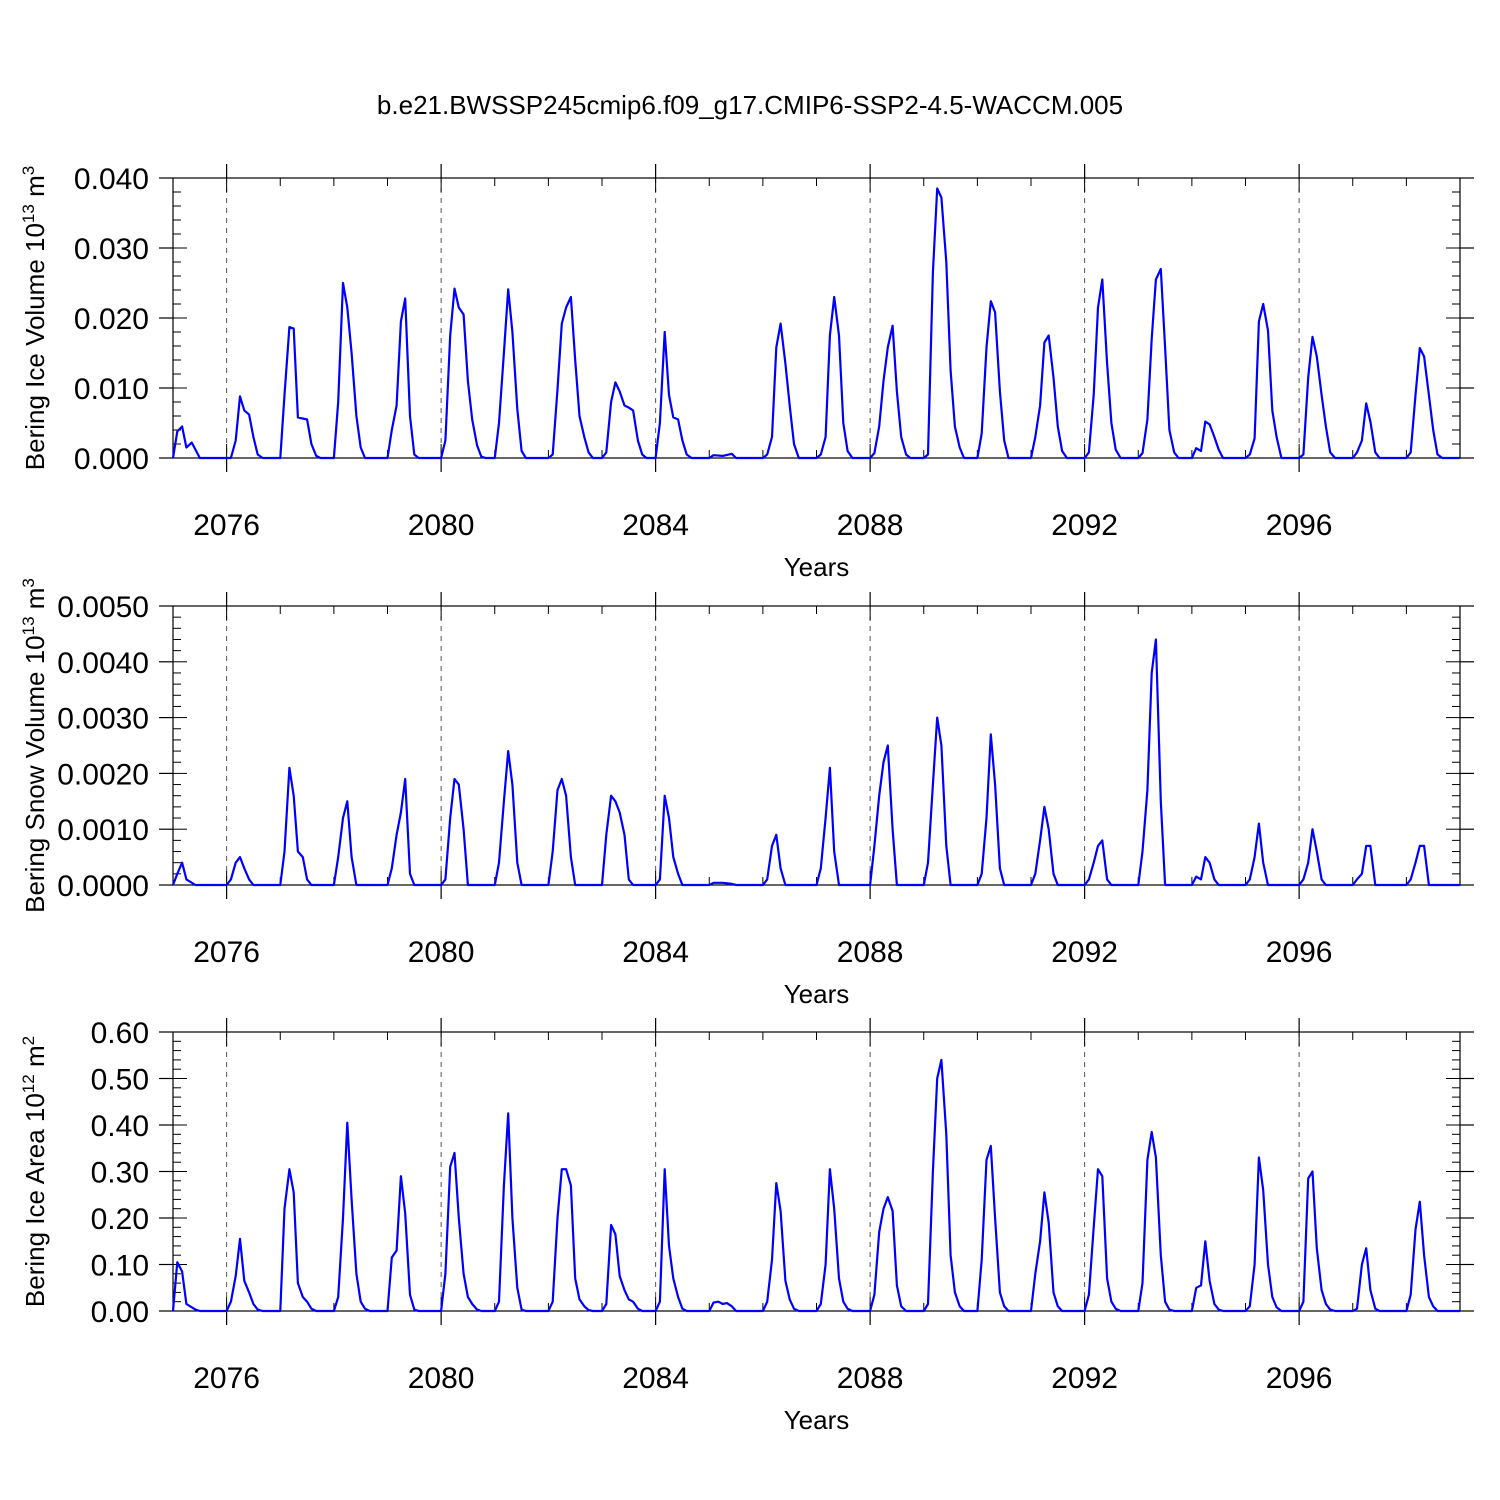  What do you see at coordinates (120, 1219) in the screenshot?
I see `chart-2-ytick-label: 0.20` at bounding box center [120, 1219].